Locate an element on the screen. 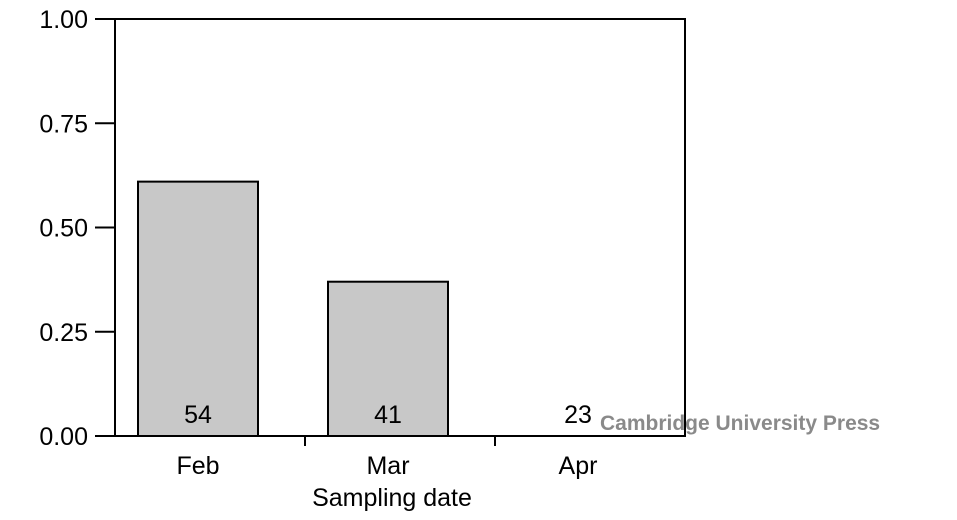  y-tick-label: 0.00 is located at coordinates (63, 437).